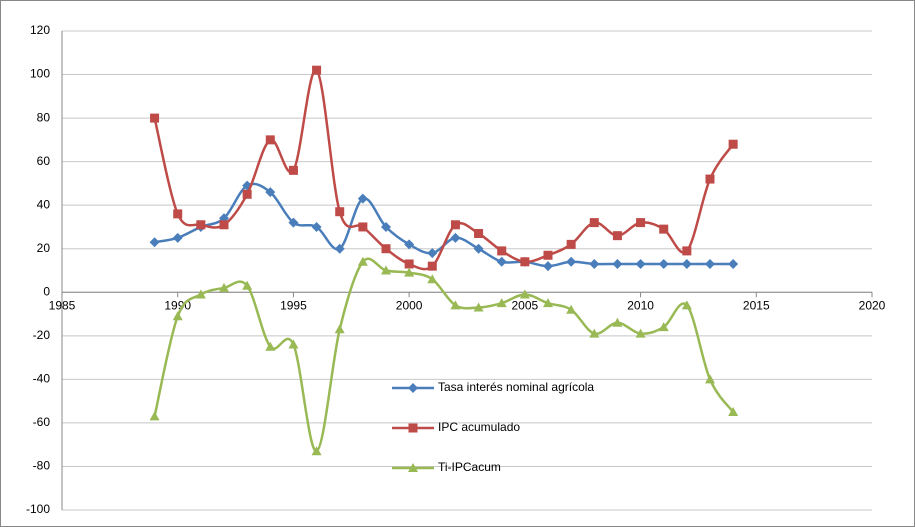 This screenshot has width=915, height=527. What do you see at coordinates (40, 30) in the screenshot?
I see `y-tick-label: 120` at bounding box center [40, 30].